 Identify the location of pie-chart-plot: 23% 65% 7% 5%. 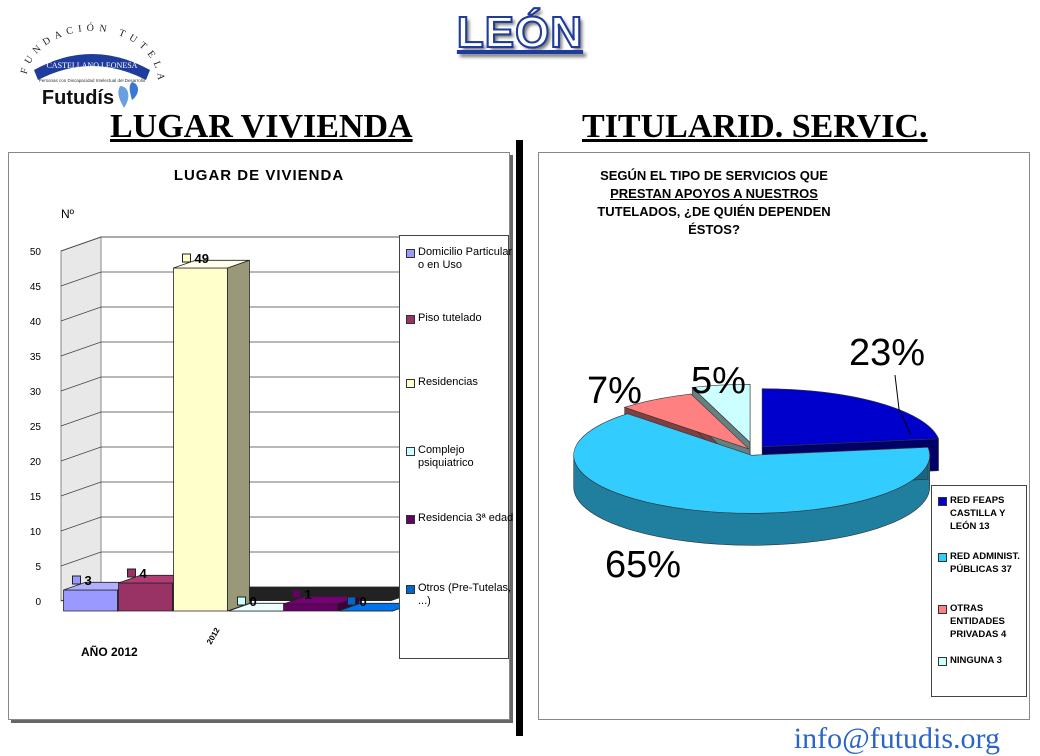
(756, 459).